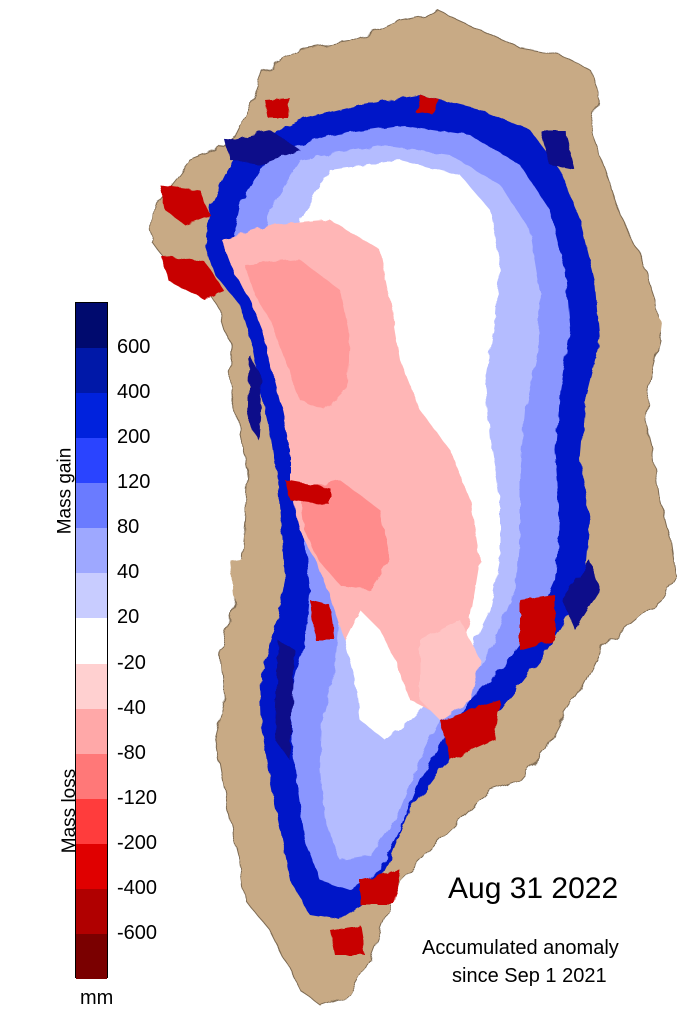 This screenshot has width=691, height=1024. Describe the element at coordinates (137, 932) in the screenshot. I see `colorbar-tick-label: -600` at that location.